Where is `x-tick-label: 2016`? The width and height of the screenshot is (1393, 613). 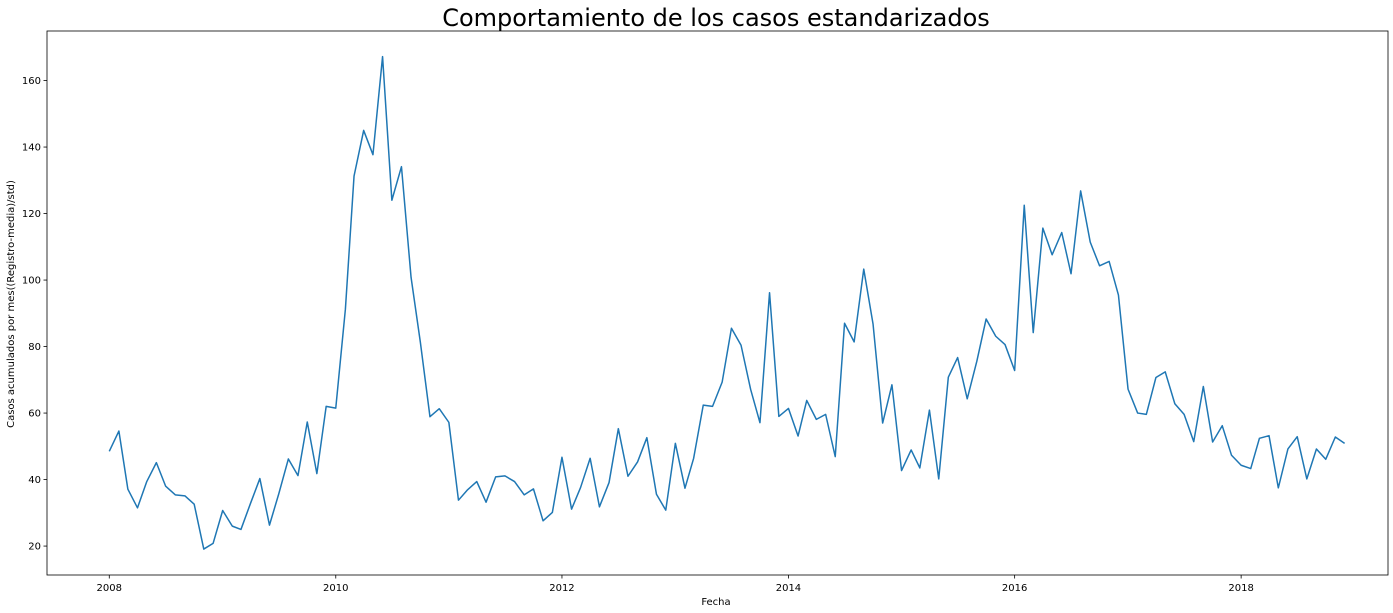
x-tick-label: 2016 is located at coordinates (1014, 588).